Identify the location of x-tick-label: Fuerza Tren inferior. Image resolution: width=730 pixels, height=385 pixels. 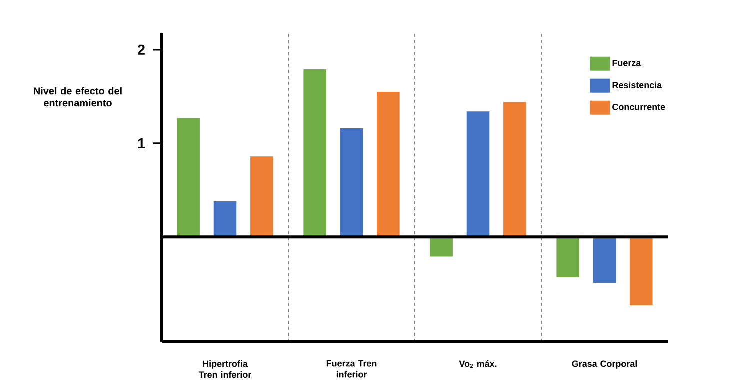
(351, 369).